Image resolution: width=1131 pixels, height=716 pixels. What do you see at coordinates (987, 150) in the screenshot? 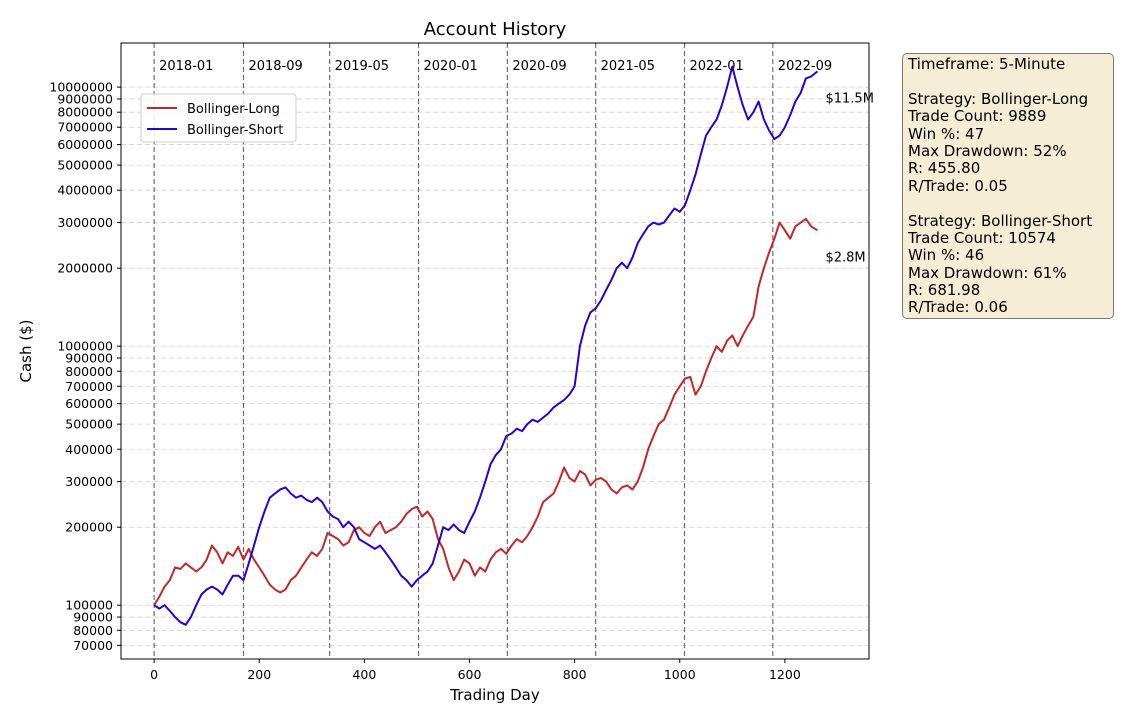
I see `stats-long-max-drawdown: Max Drawdown: 52%` at bounding box center [987, 150].